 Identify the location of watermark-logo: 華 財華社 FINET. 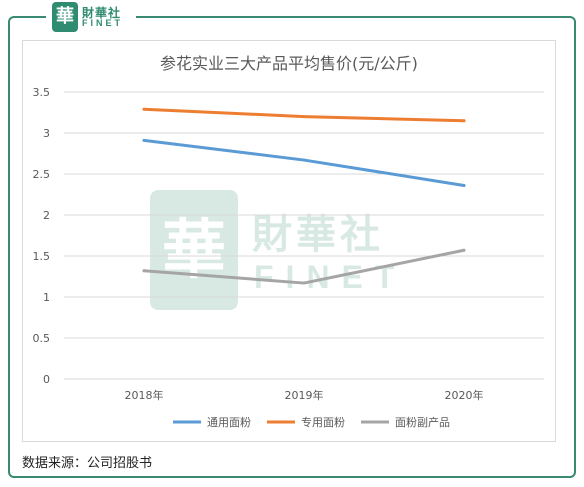
(278, 250).